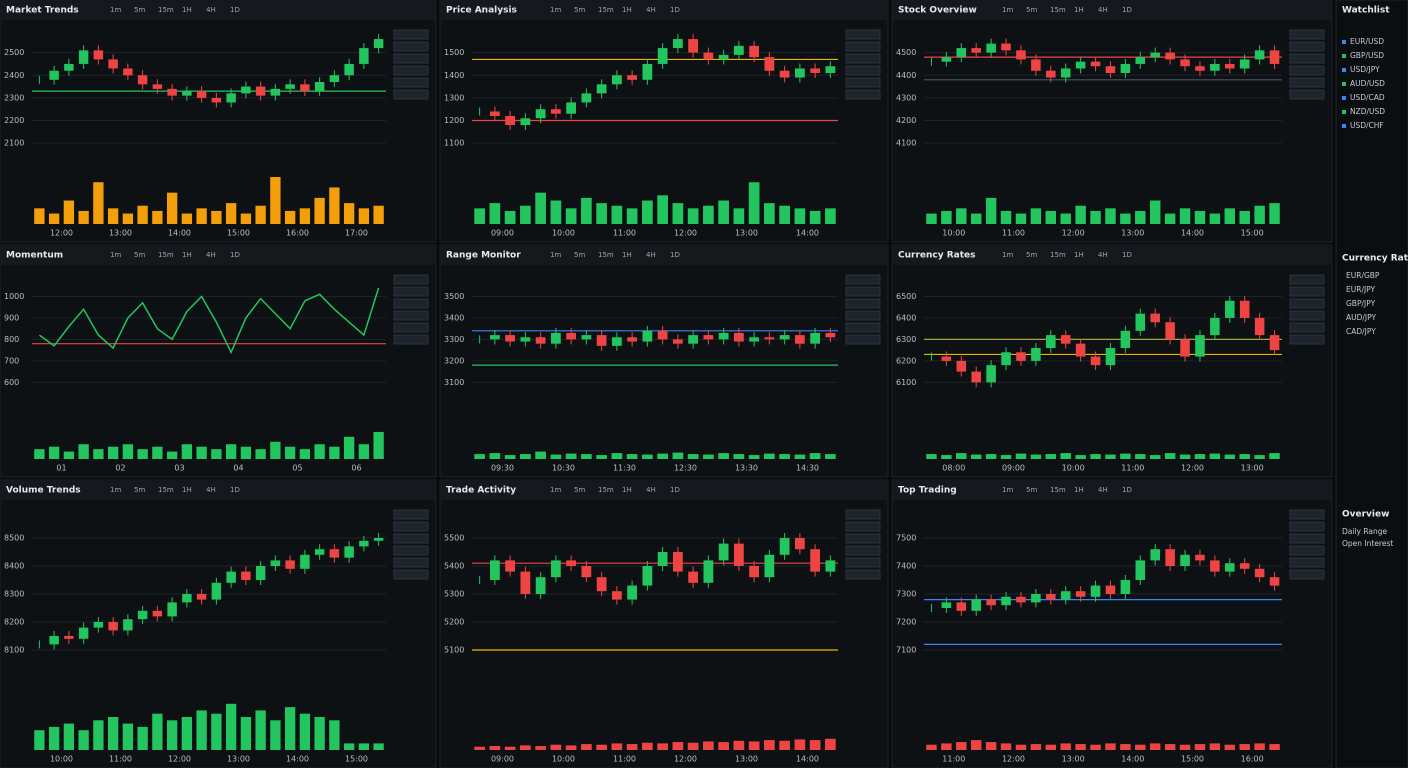 The image size is (1408, 768). What do you see at coordinates (1365, 69) in the screenshot?
I see `watchlist-item: USD/JPY` at bounding box center [1365, 69].